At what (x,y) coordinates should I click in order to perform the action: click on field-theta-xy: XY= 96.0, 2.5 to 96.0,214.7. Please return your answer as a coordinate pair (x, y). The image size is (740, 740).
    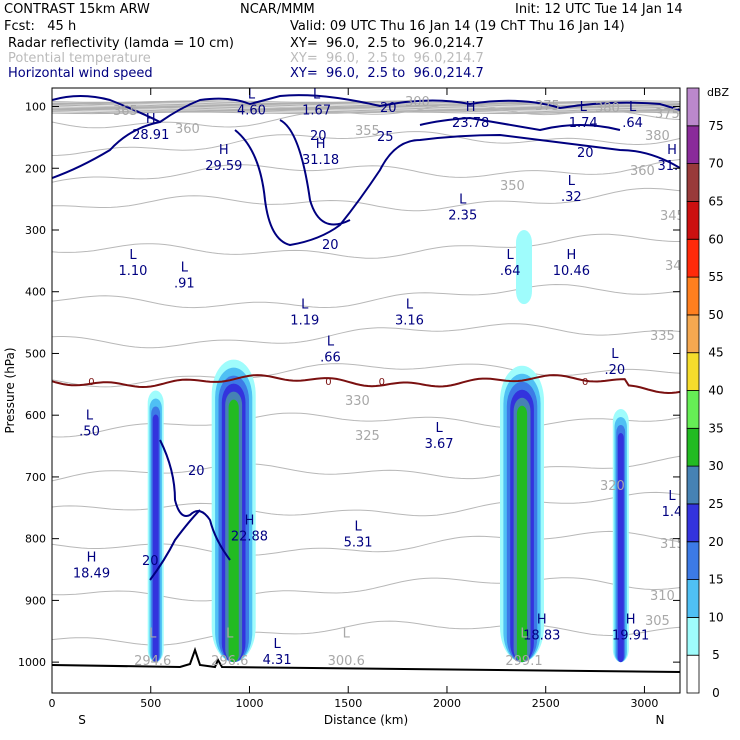
    Looking at the image, I should click on (387, 58).